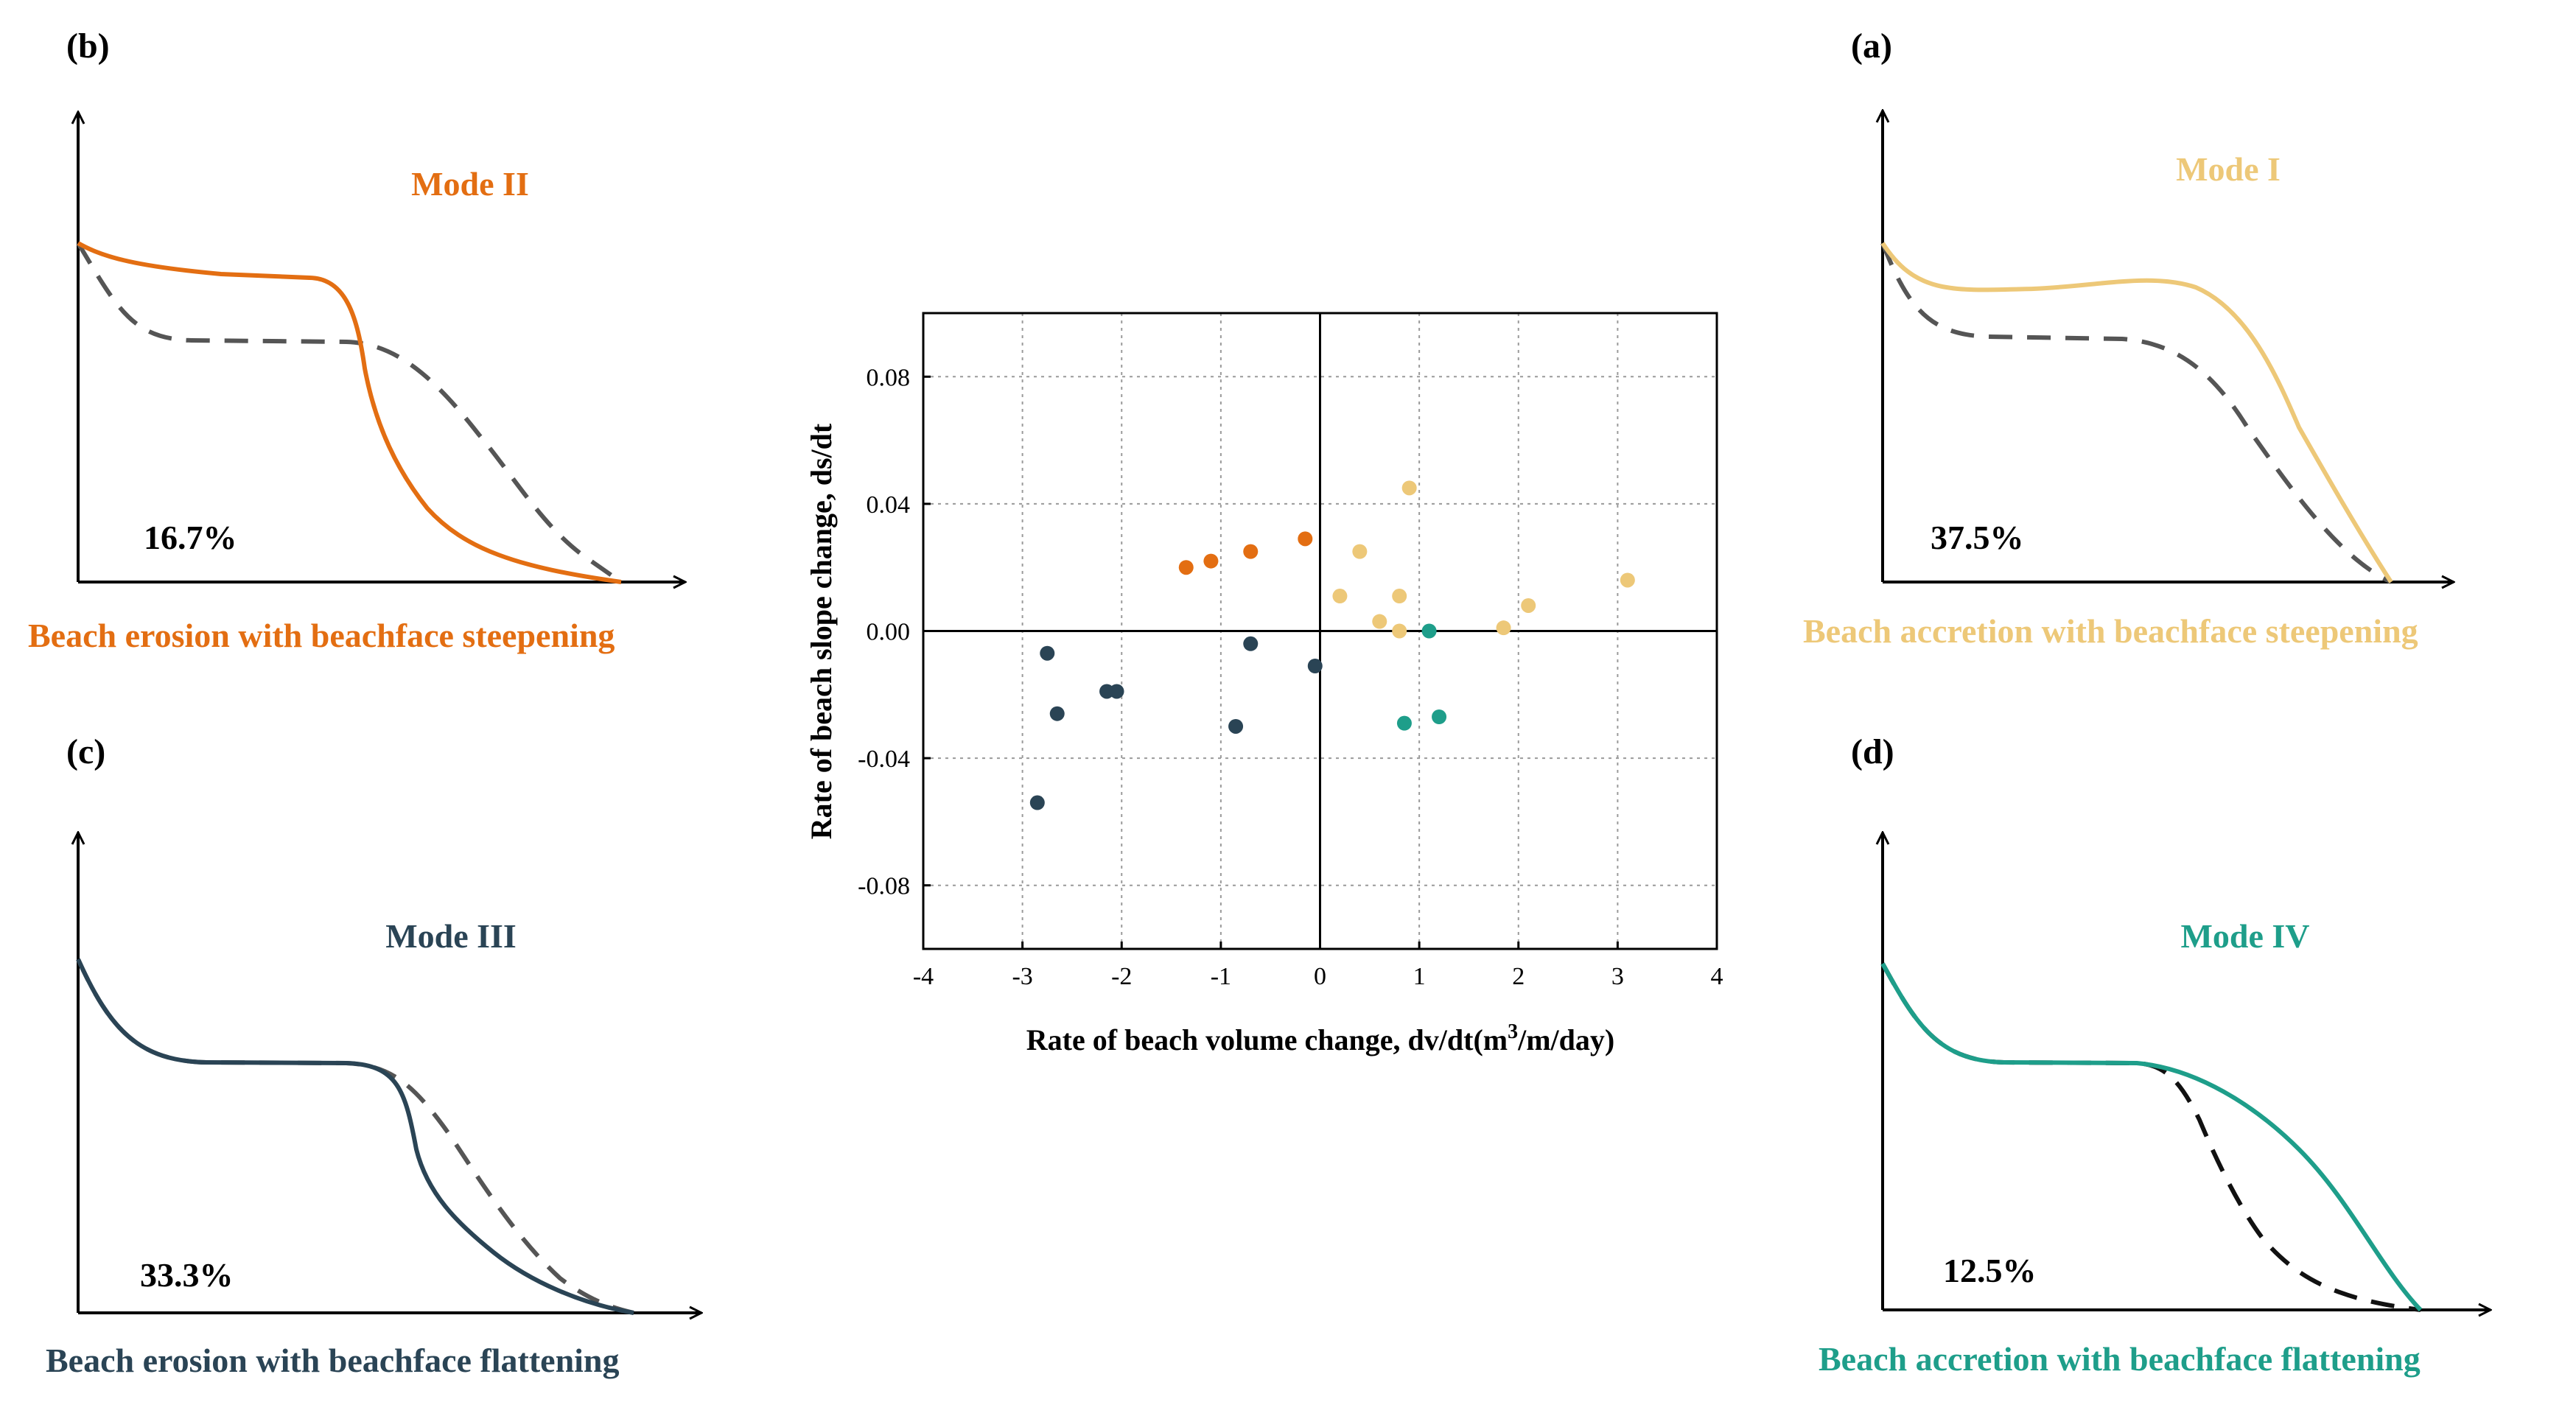 This screenshot has height=1402, width=2576. Describe the element at coordinates (1990, 1270) in the screenshot. I see `panel-d-percentage: 12.5%` at that location.